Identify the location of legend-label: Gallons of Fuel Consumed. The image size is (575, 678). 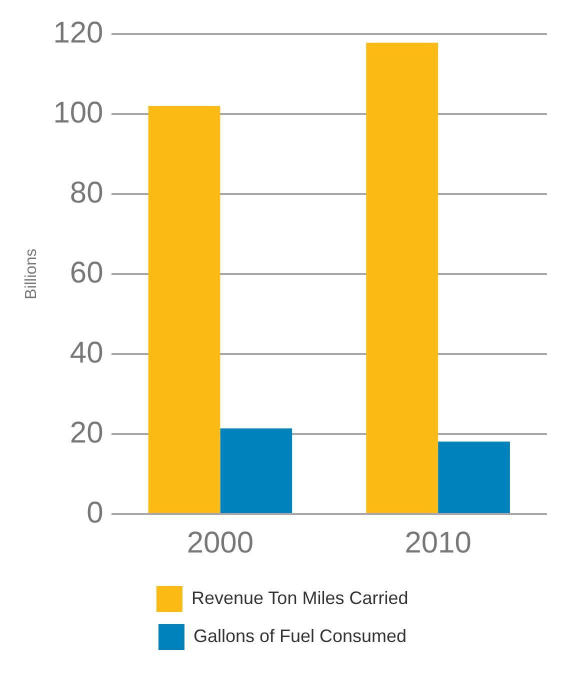
(300, 636).